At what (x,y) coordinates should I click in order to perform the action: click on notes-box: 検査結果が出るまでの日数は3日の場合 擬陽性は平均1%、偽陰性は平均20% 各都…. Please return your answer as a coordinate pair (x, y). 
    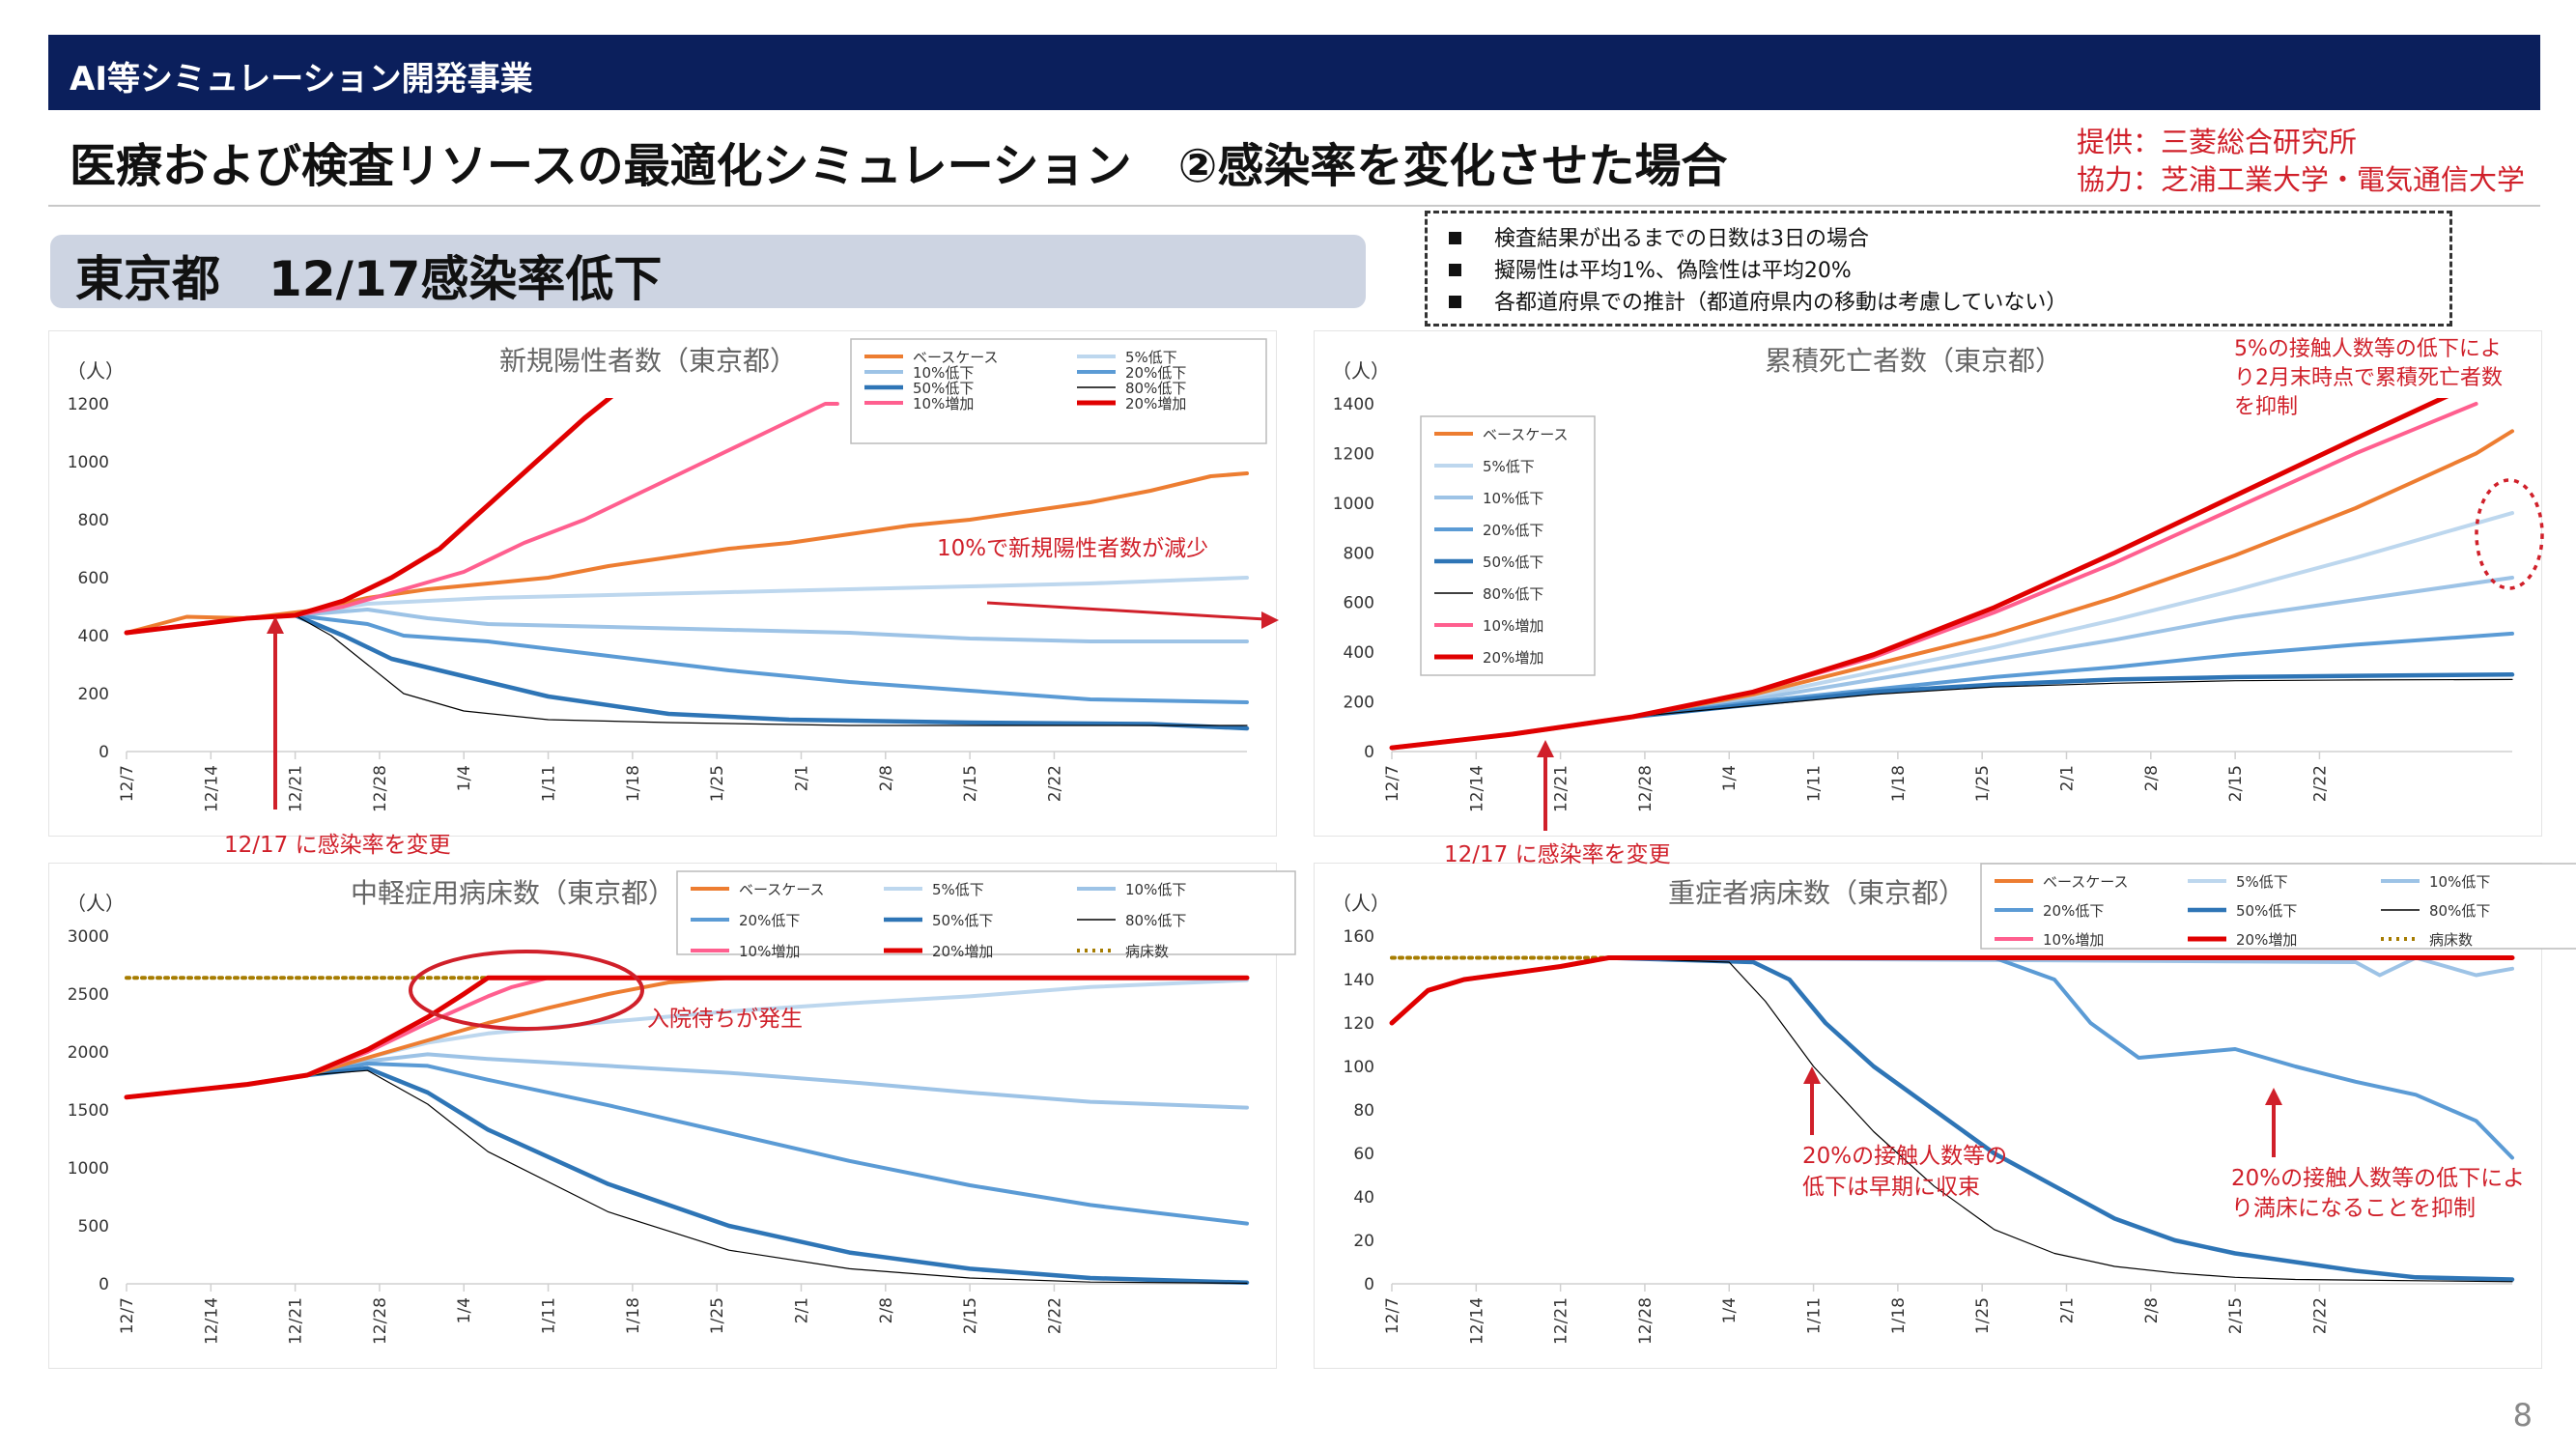
    Looking at the image, I should click on (1938, 269).